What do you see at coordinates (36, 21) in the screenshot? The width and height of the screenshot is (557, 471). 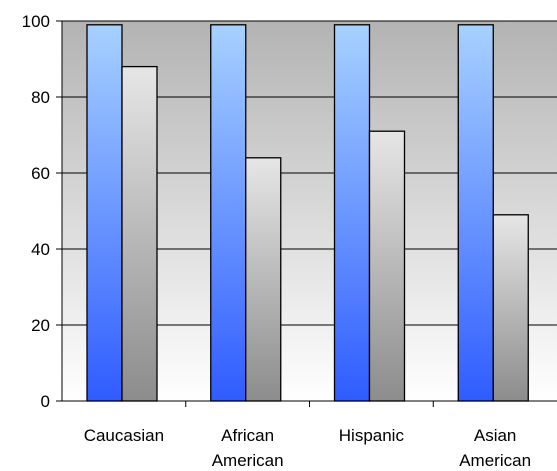 I see `y-tick-label: 100` at bounding box center [36, 21].